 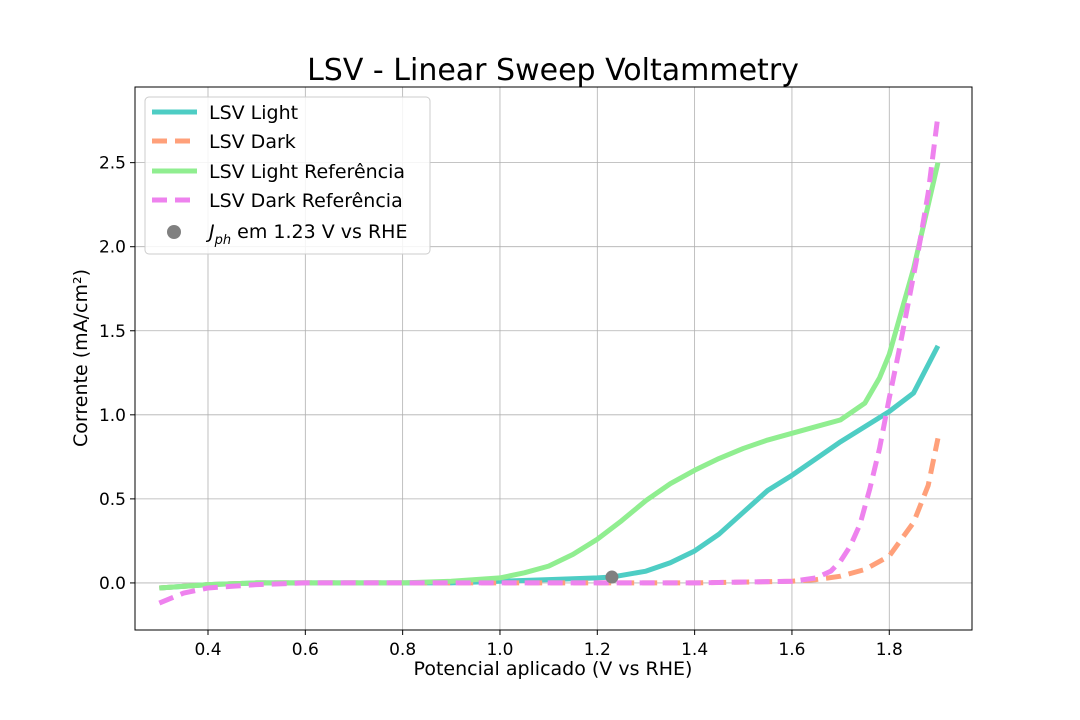 I want to click on legend-label-light-ref: LSV Light Referência, so click(x=307, y=172).